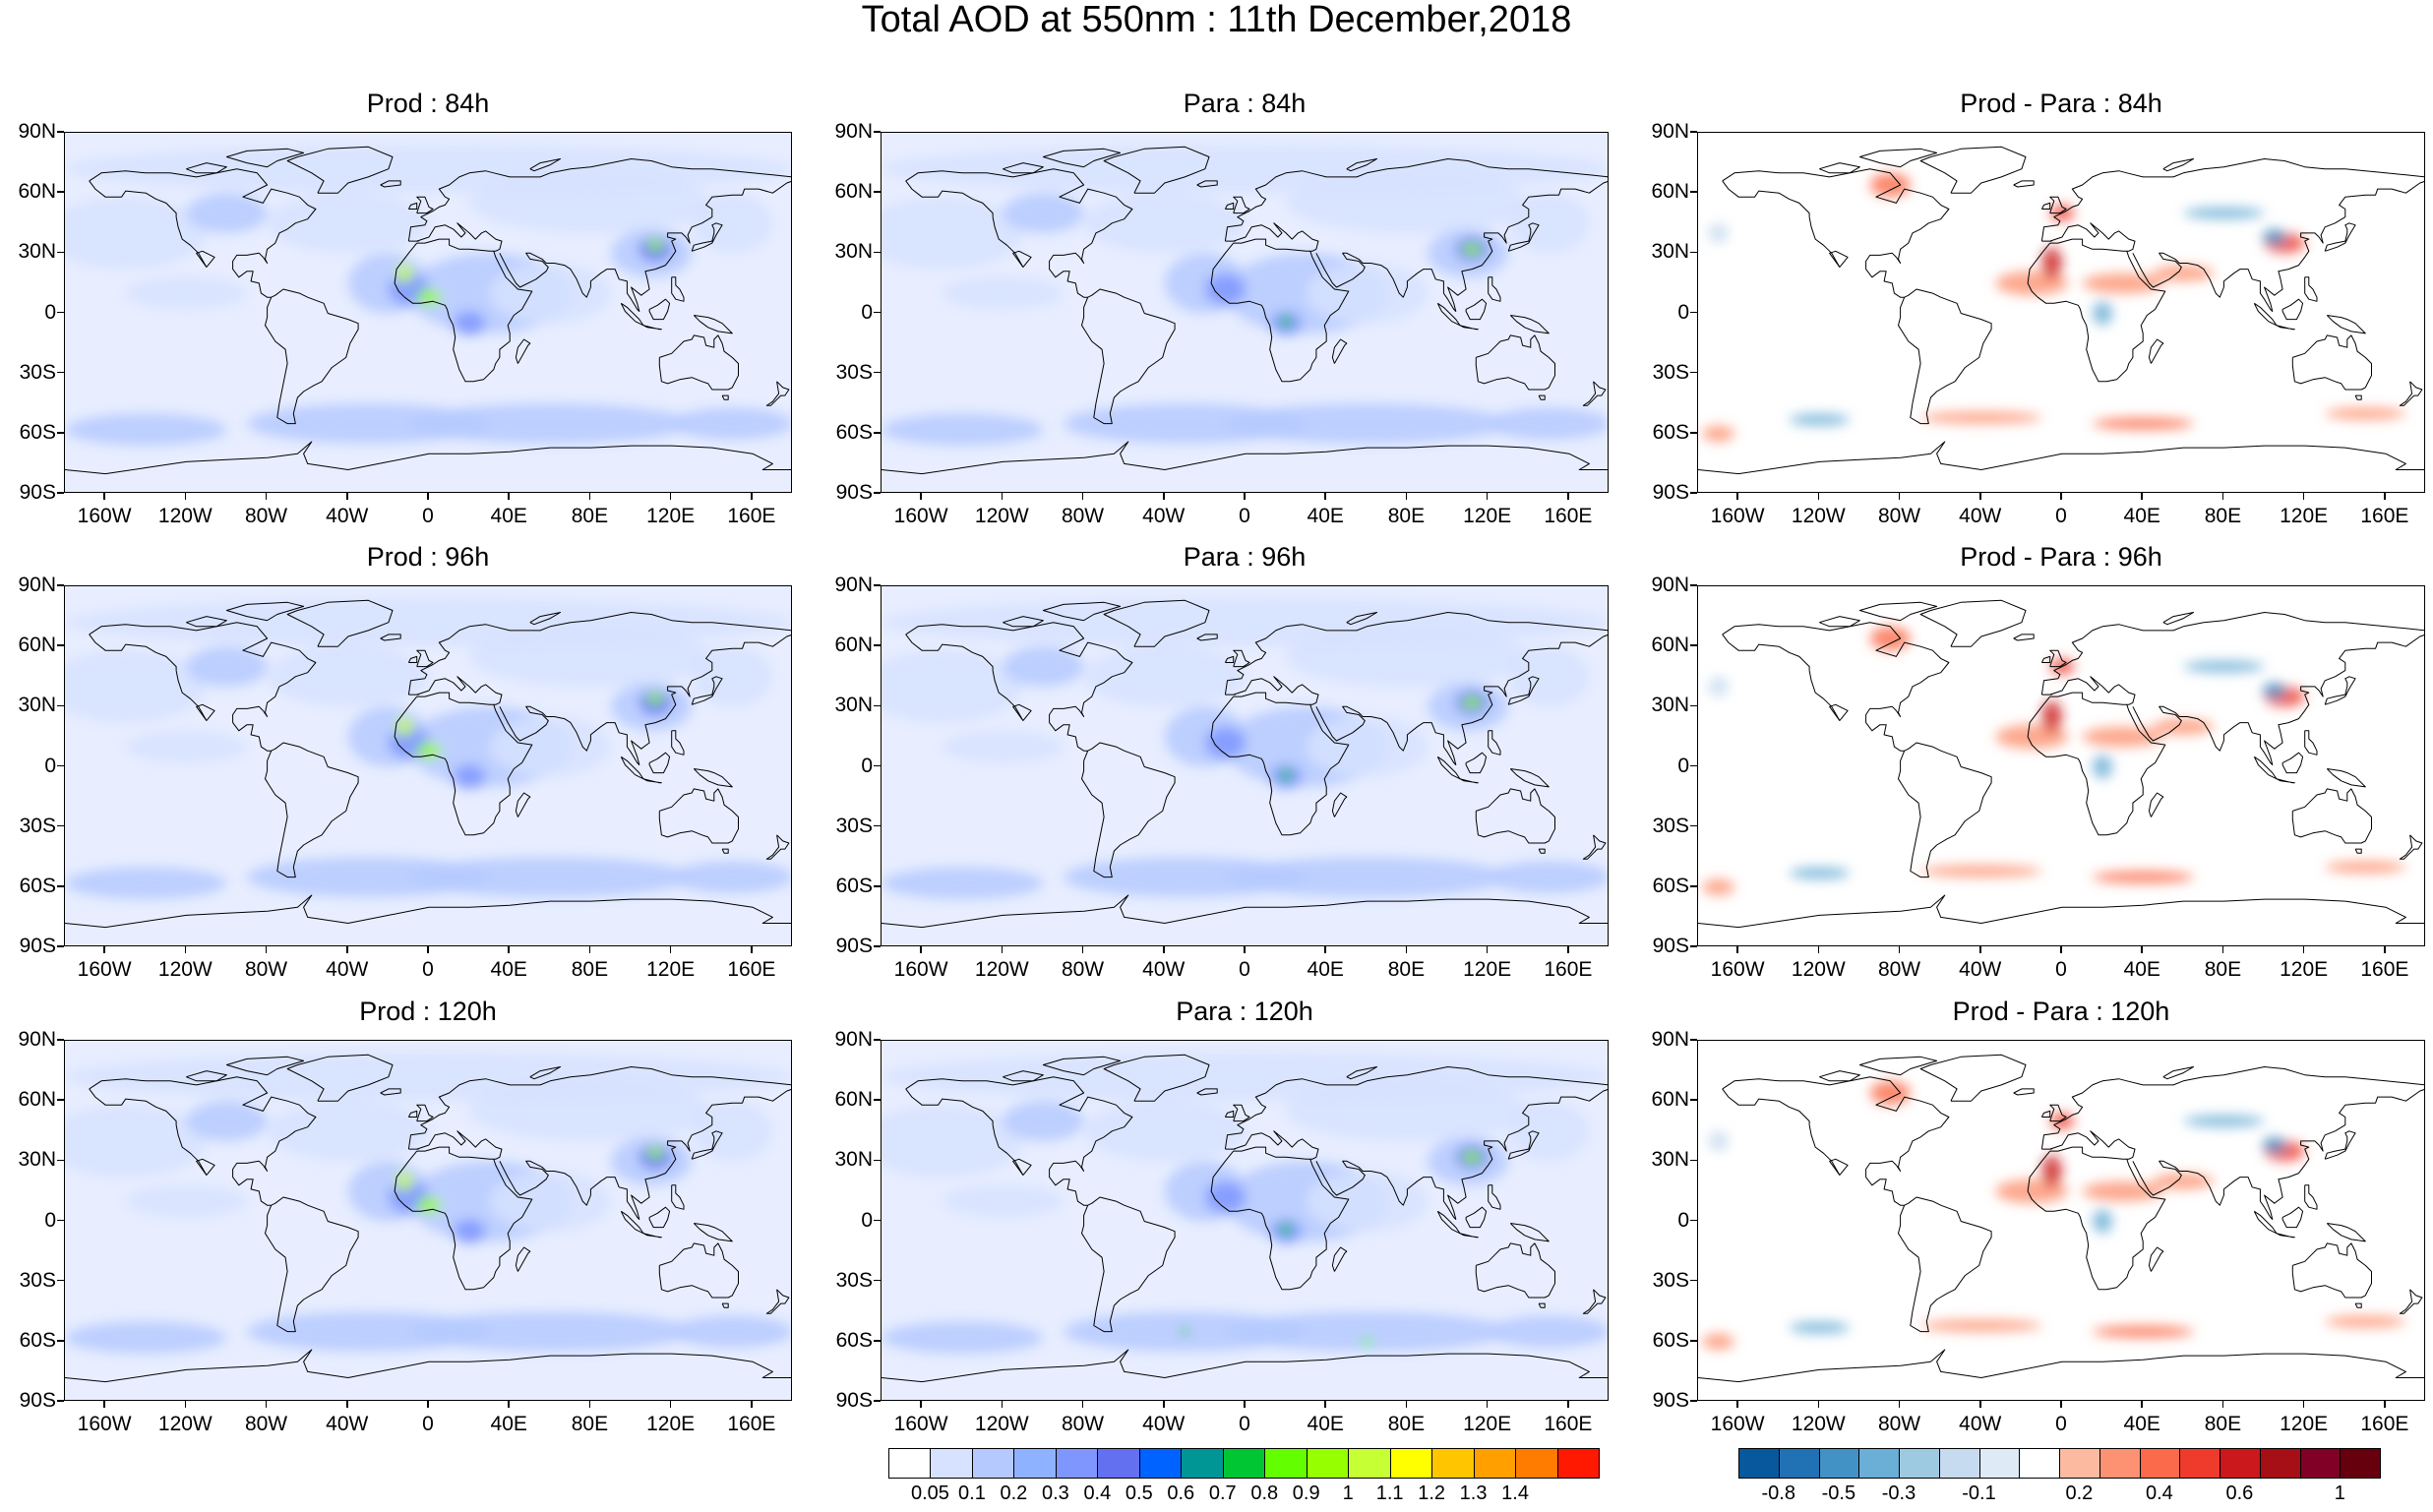 This screenshot has height=1512, width=2433. What do you see at coordinates (1097, 1493) in the screenshot?
I see `colorbar-label: 0.4` at bounding box center [1097, 1493].